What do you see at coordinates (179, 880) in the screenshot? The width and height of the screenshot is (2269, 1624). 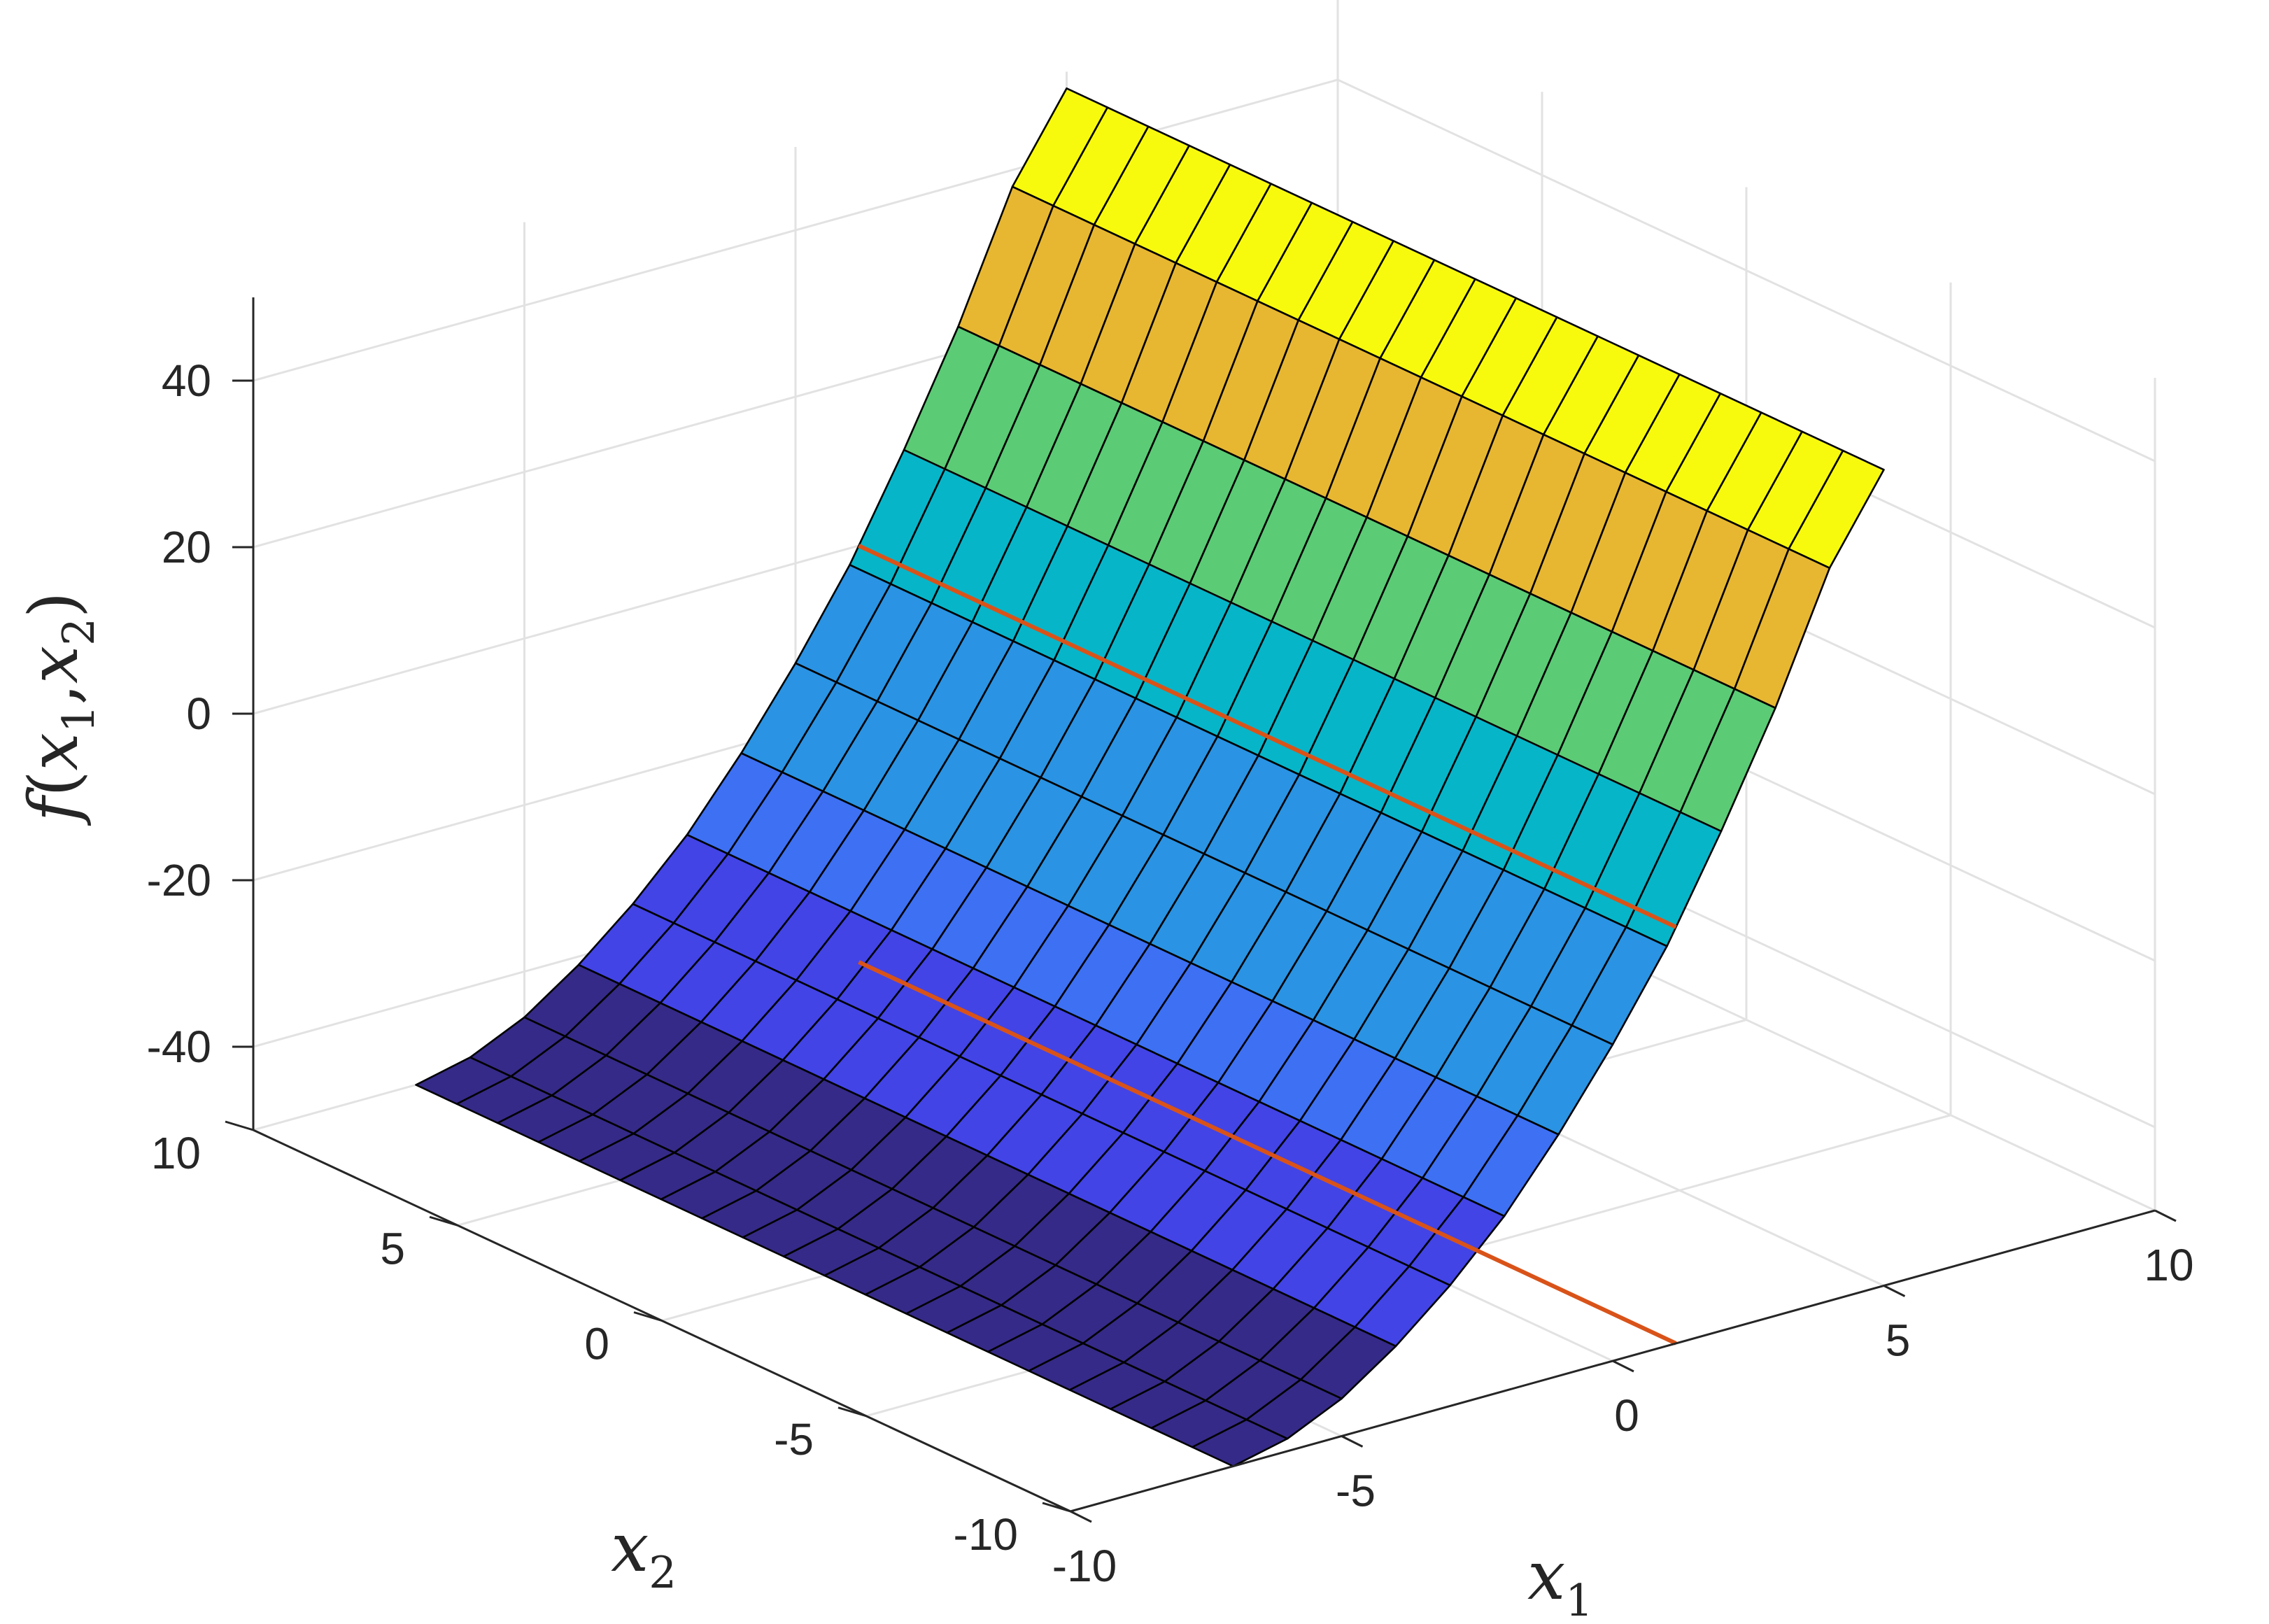 I see `z-tick-label: -20` at bounding box center [179, 880].